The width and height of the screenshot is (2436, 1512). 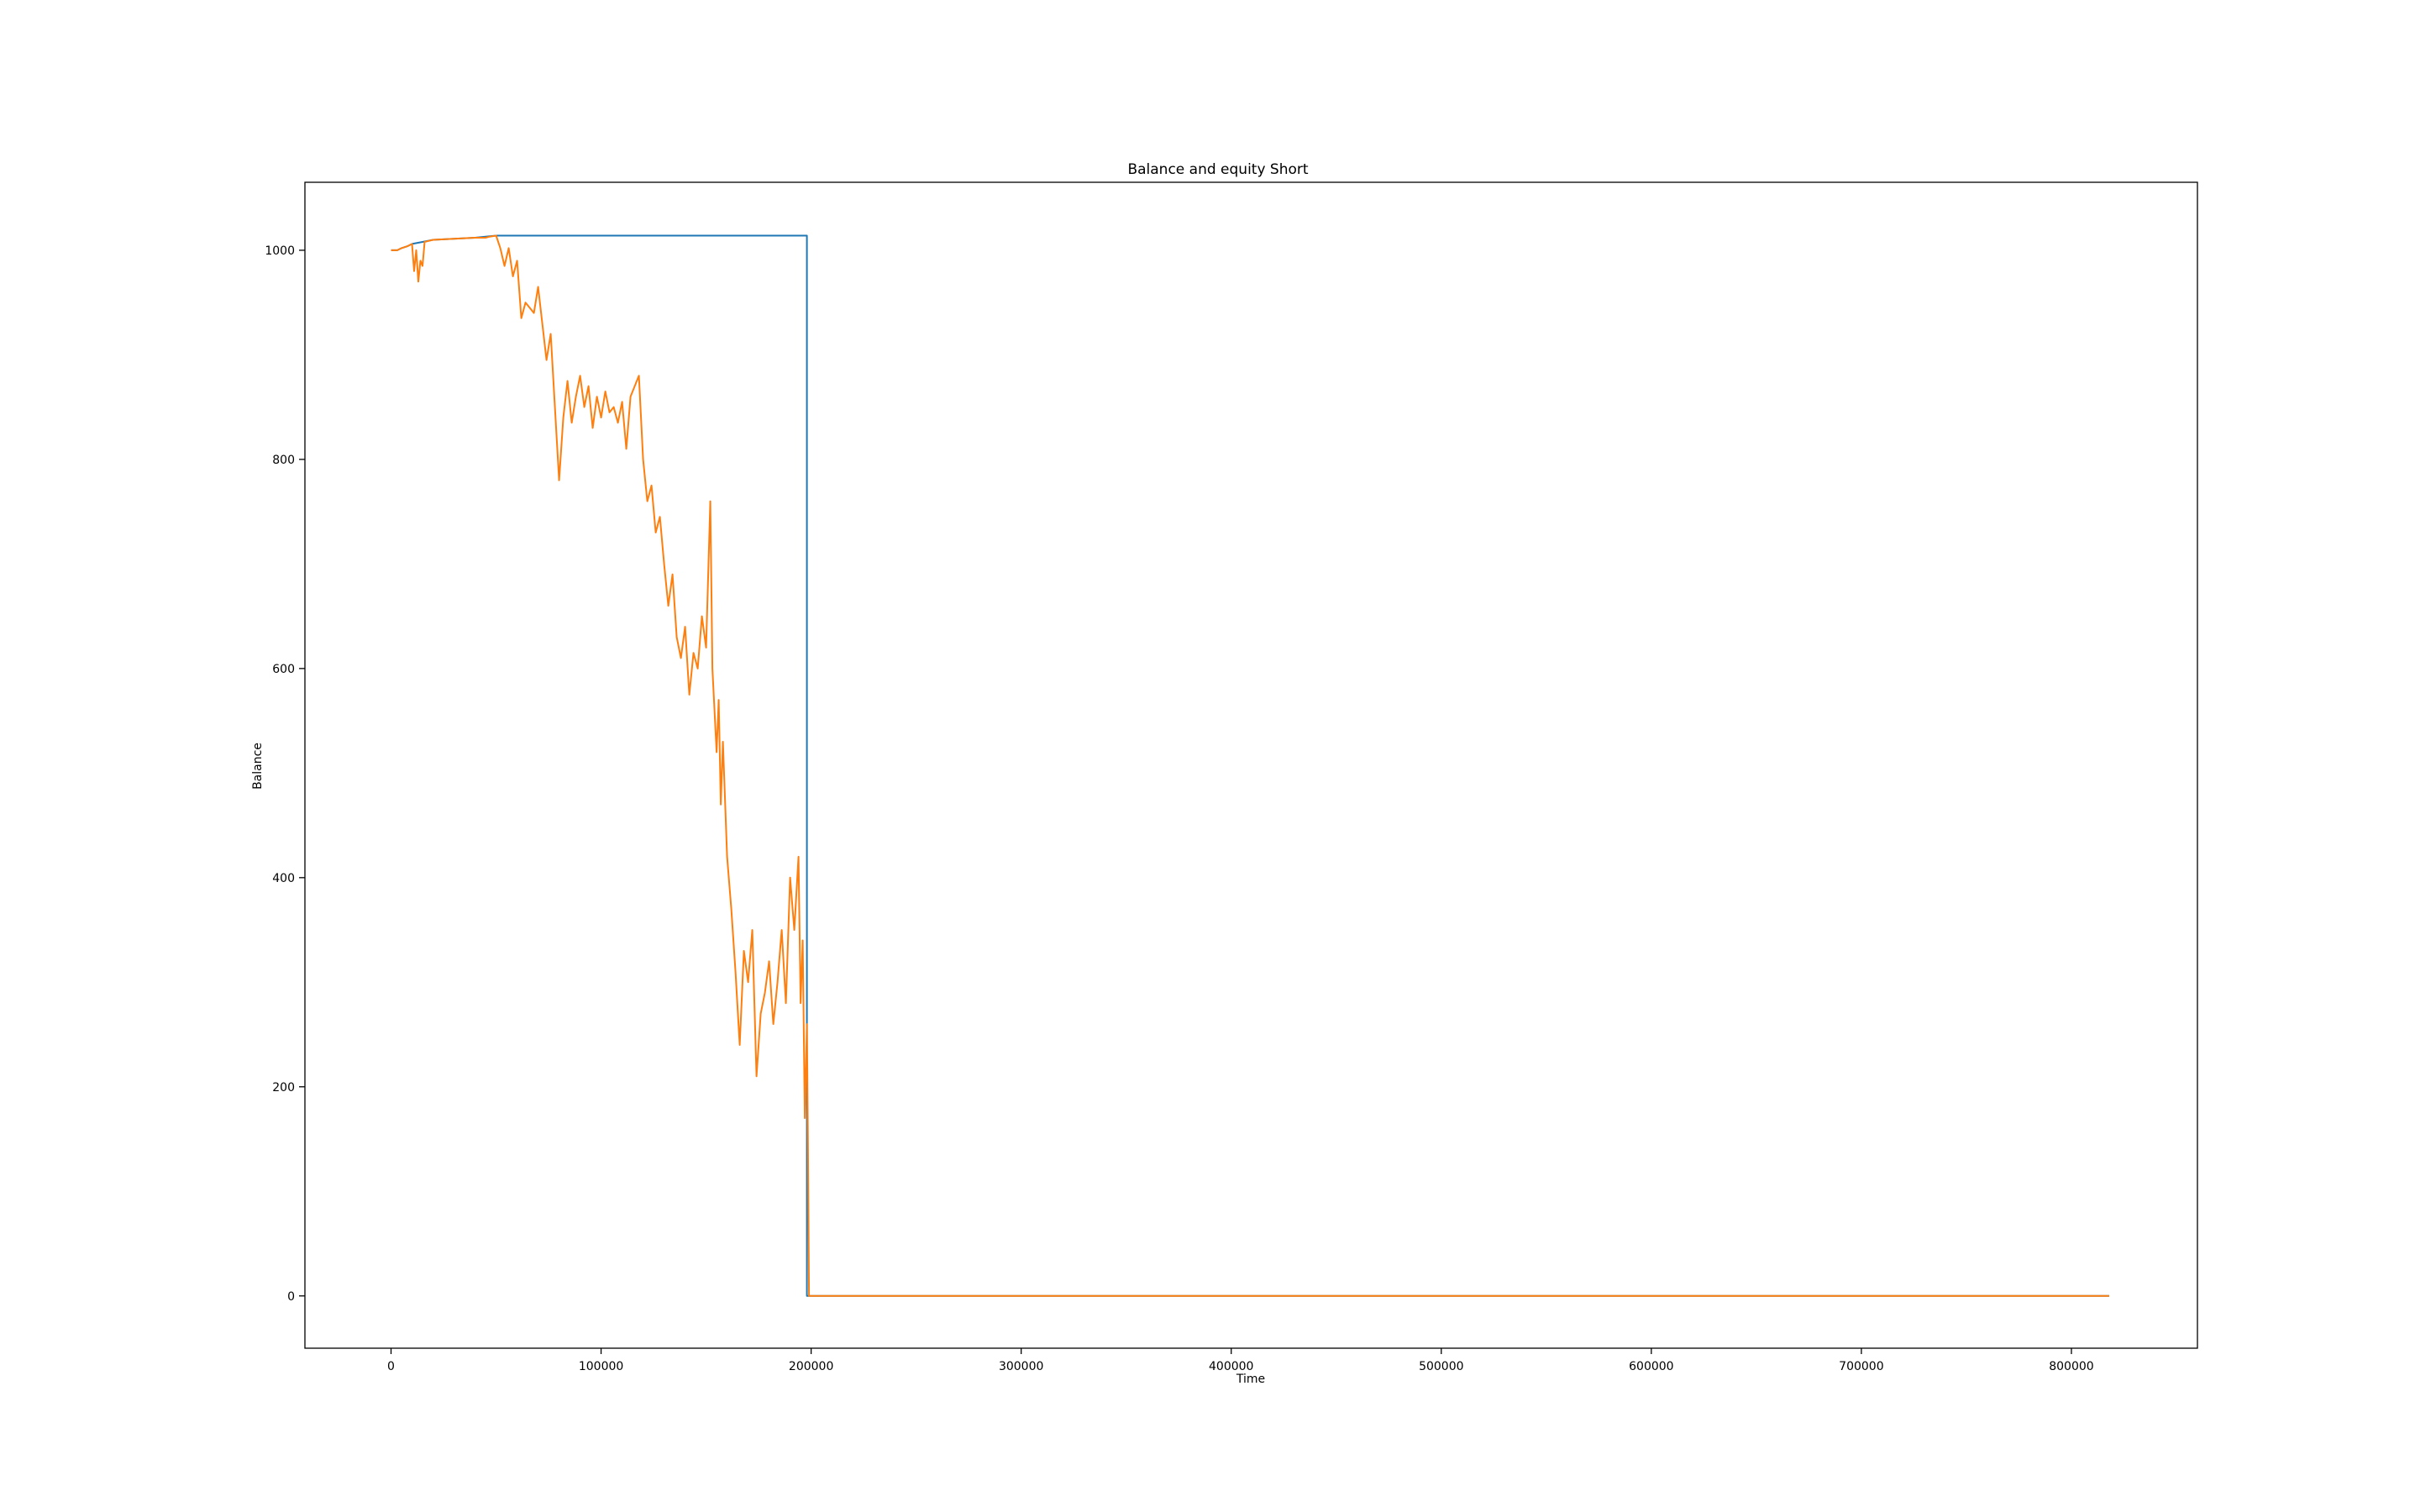 I want to click on y-tick-label: 800, so click(x=283, y=460).